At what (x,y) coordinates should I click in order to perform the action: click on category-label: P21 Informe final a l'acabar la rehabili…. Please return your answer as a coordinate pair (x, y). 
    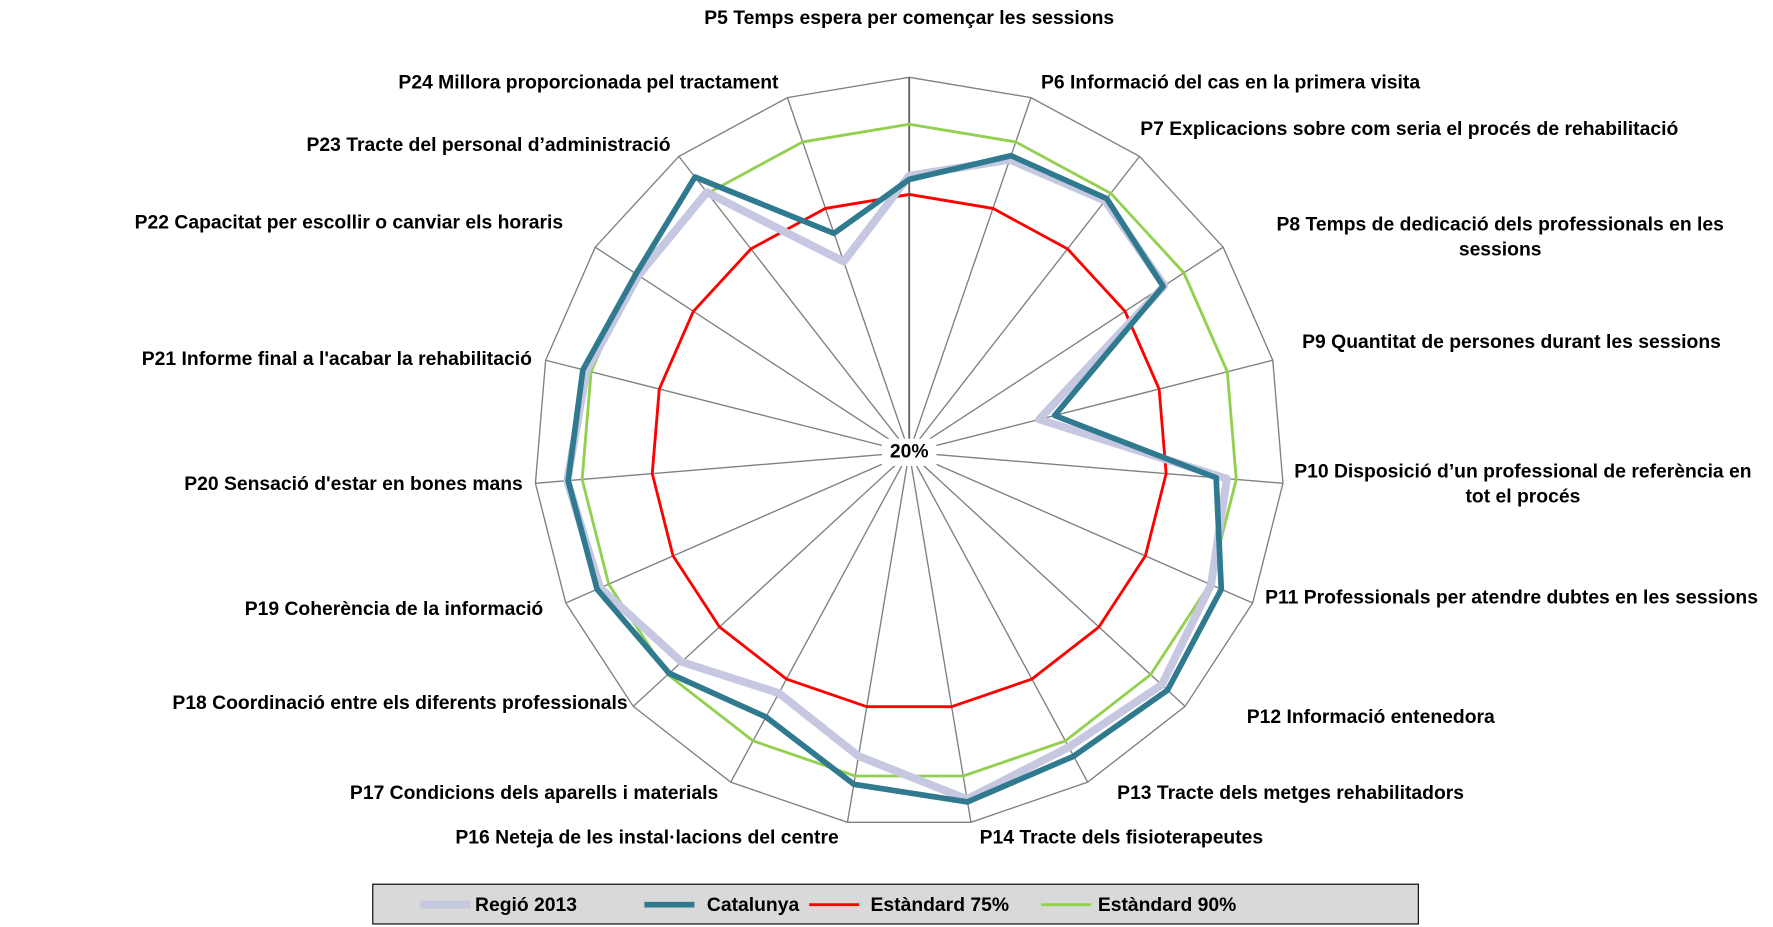
    Looking at the image, I should click on (336, 358).